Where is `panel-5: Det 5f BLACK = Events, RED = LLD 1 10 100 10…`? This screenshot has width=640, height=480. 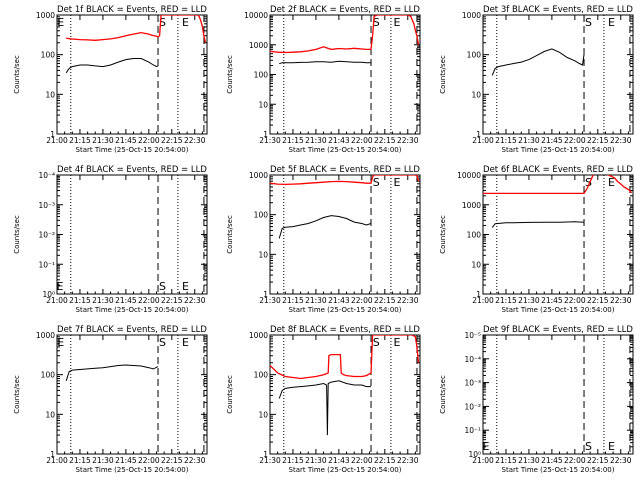
panel-5: Det 5f BLACK = Events, RED = LLD 1 10 100 10… is located at coordinates (323, 239).